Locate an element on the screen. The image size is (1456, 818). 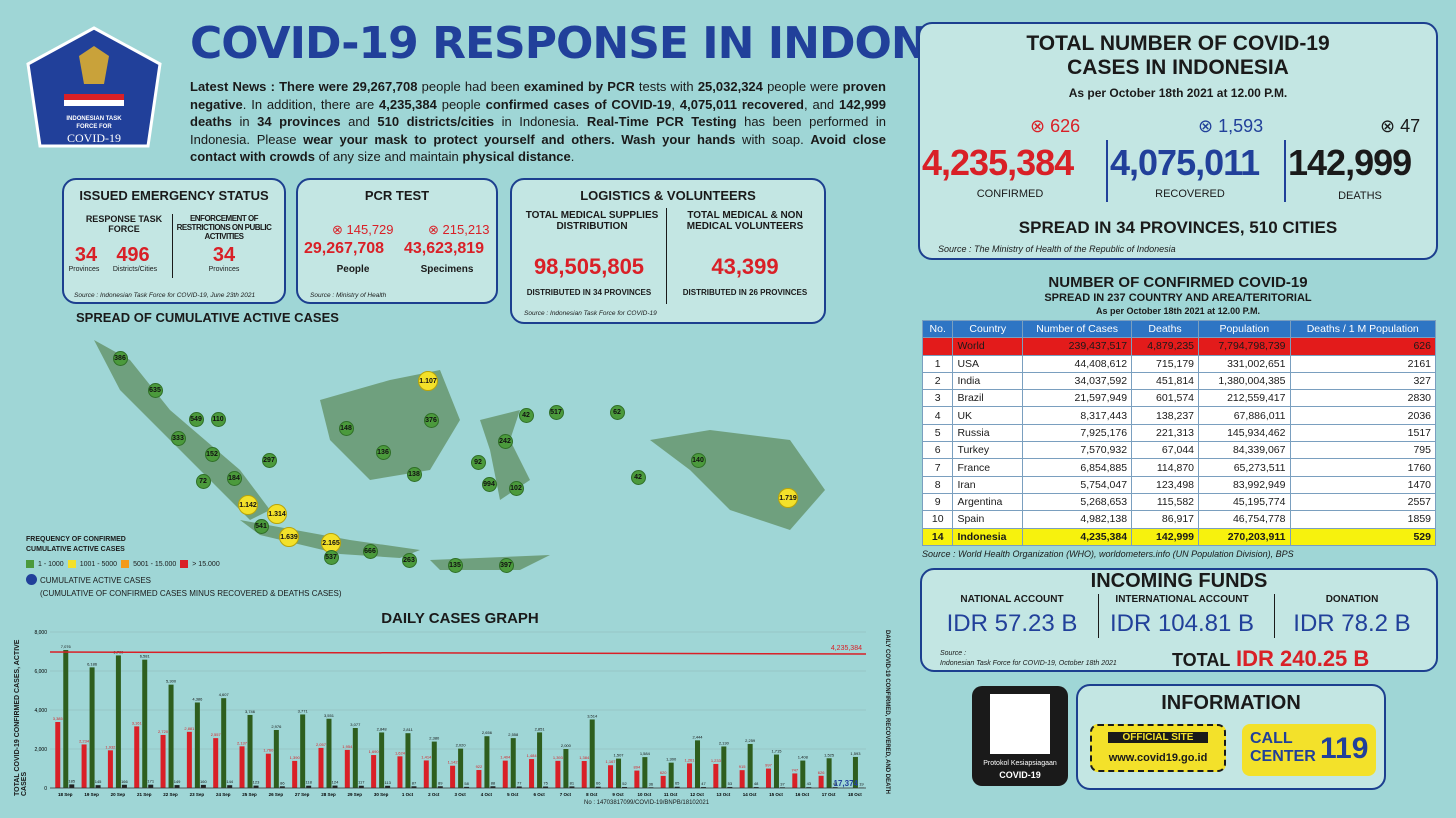
table-cell: 2161 is located at coordinates (1362, 363).